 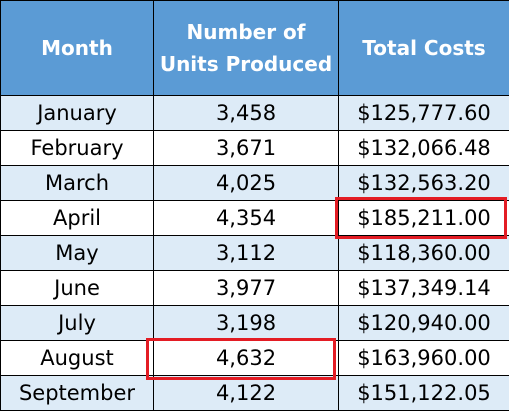 I want to click on cell-units: 4,354, so click(x=246, y=218).